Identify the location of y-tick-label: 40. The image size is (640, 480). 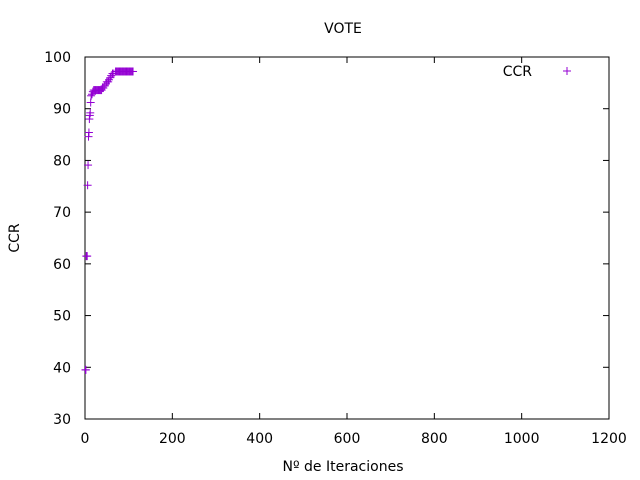
(62, 368).